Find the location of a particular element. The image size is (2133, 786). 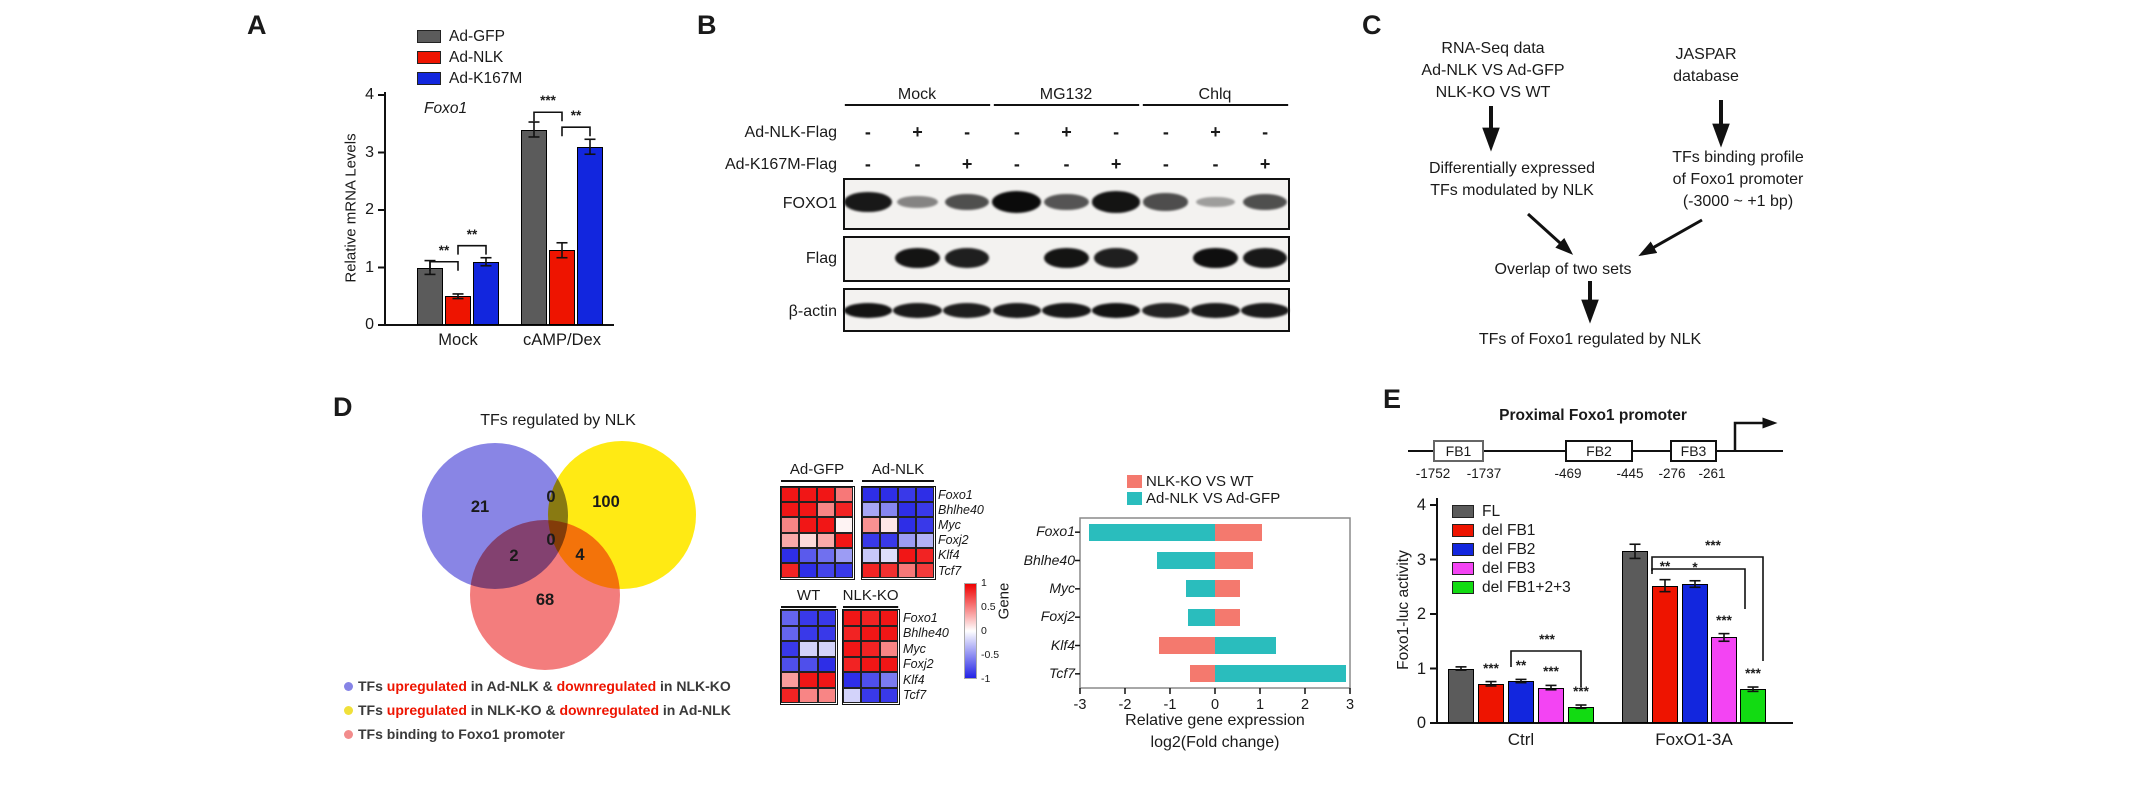

flow-jaspar-line2: database is located at coordinates (1706, 76).